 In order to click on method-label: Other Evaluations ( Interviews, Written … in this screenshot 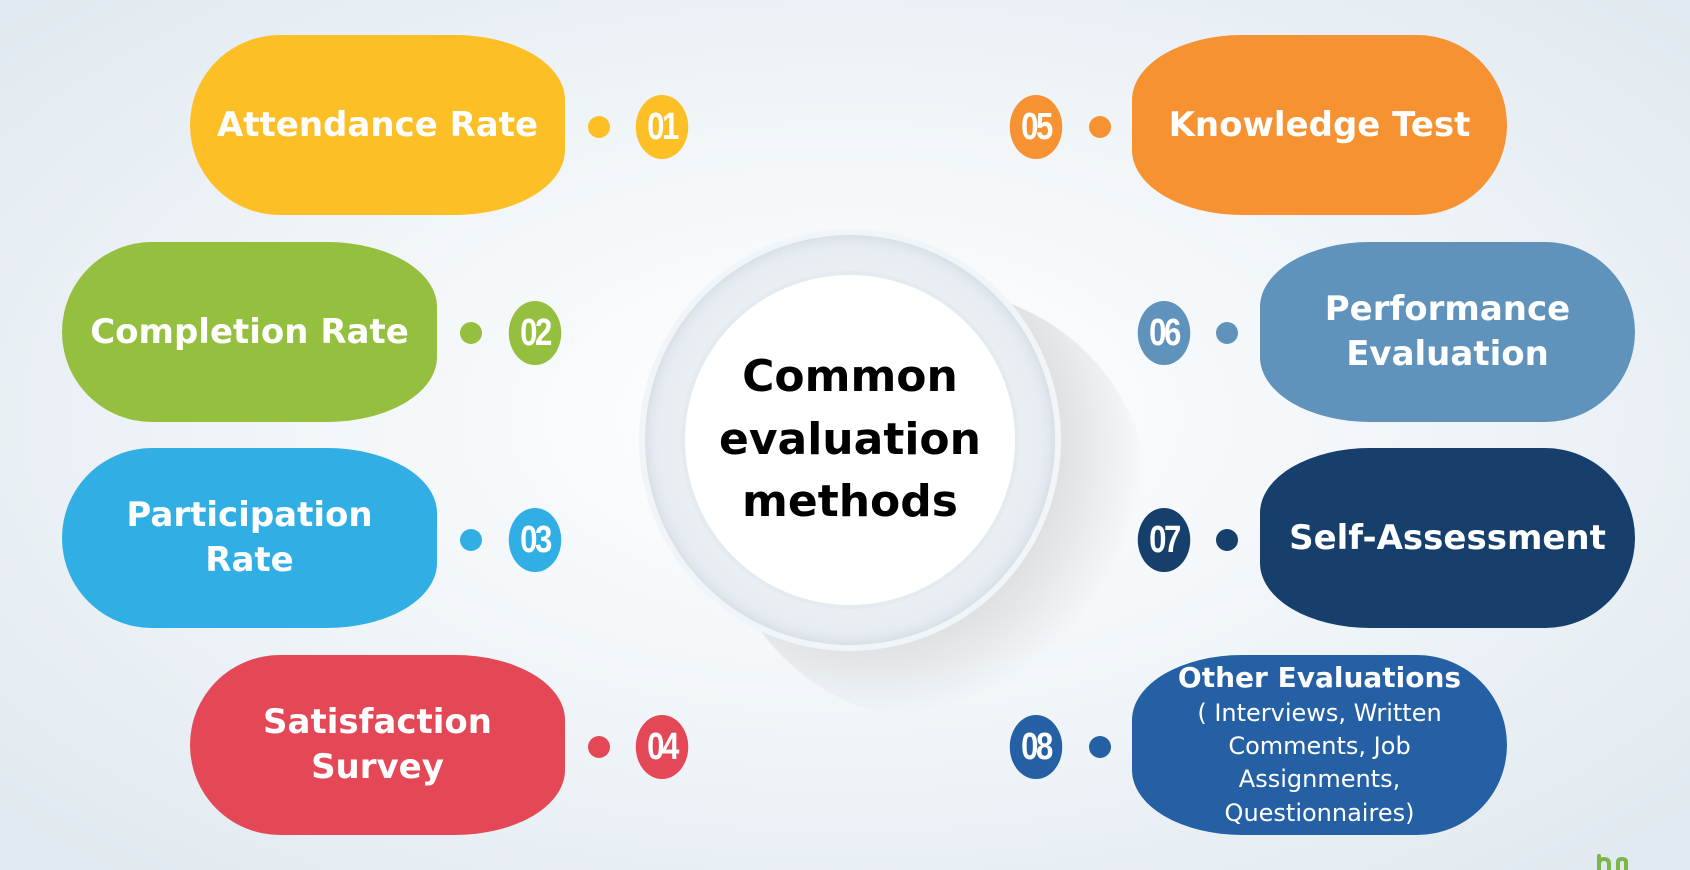, I will do `click(1319, 744)`.